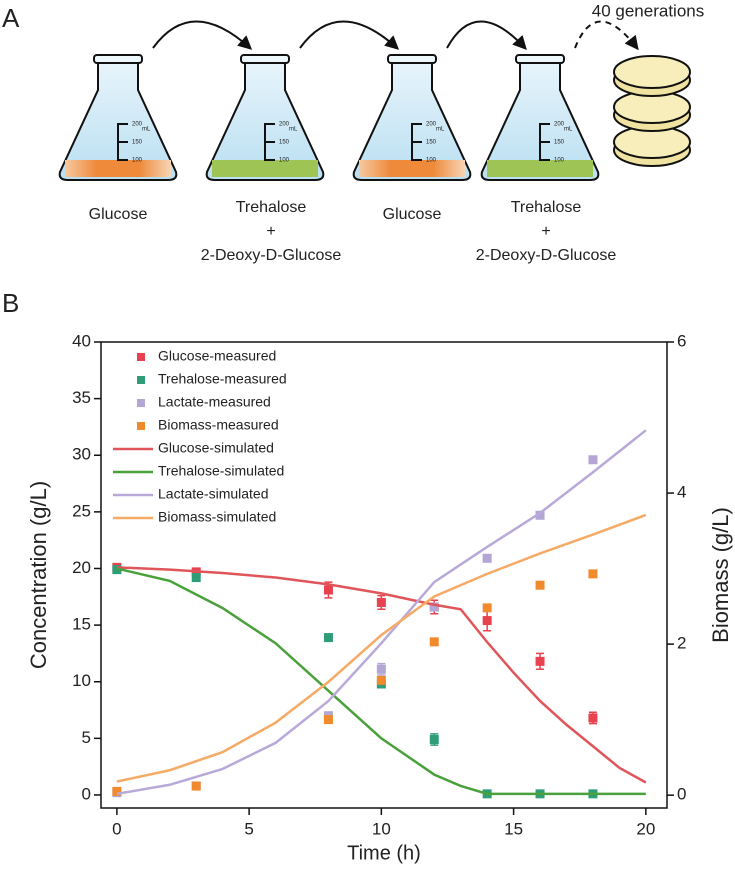 This screenshot has width=735, height=869. I want to click on x-tick-label: 20, so click(645, 828).